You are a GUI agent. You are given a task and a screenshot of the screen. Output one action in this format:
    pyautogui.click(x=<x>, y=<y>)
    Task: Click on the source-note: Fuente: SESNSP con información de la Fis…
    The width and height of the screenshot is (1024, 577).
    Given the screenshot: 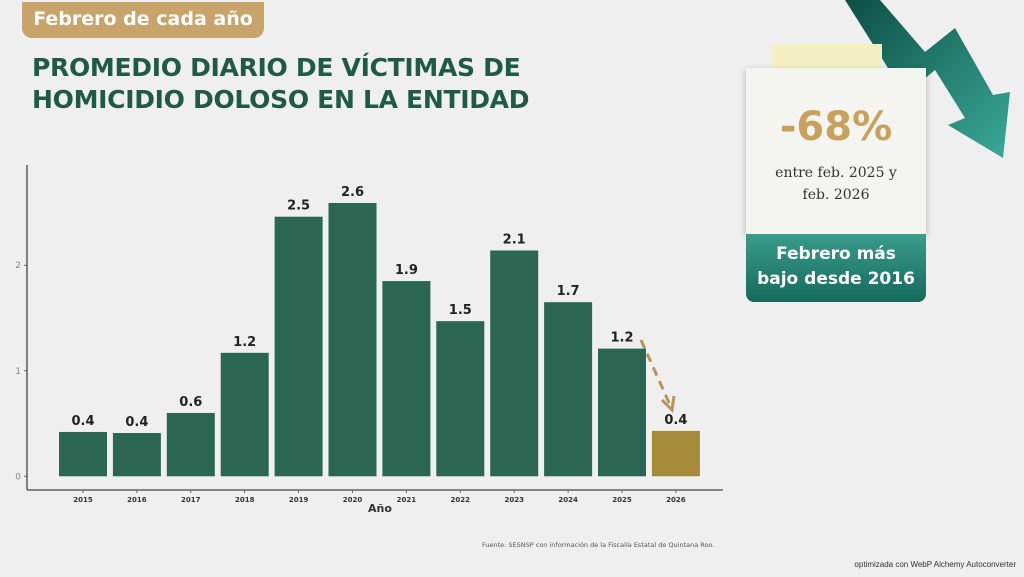 What is the action you would take?
    pyautogui.click(x=598, y=545)
    